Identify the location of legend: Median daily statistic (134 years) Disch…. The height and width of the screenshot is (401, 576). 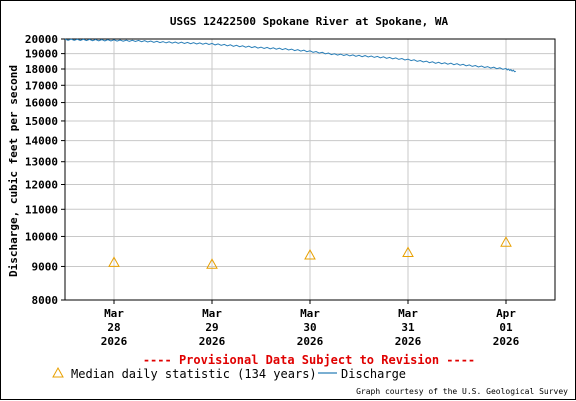
(229, 373).